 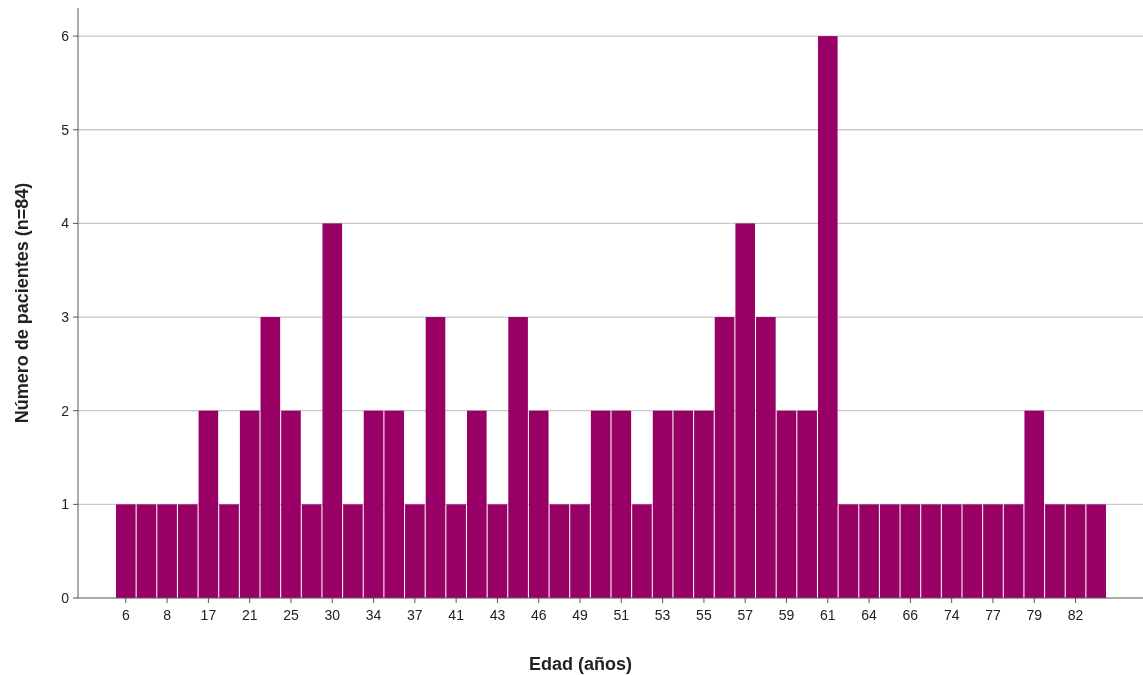 What do you see at coordinates (125, 615) in the screenshot?
I see `x-tick-label: 6` at bounding box center [125, 615].